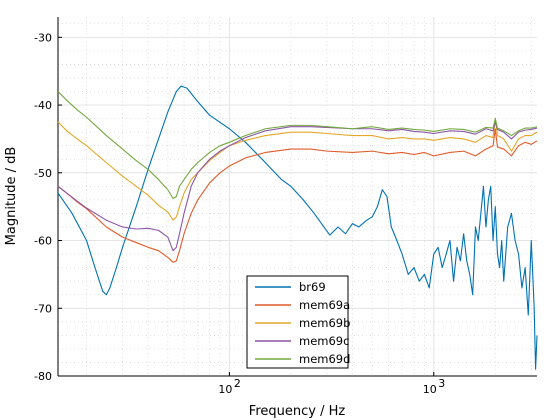 Image resolution: width=560 pixels, height=420 pixels. What do you see at coordinates (237, 383) in the screenshot?
I see `x-tick-label-exponent: 2` at bounding box center [237, 383].